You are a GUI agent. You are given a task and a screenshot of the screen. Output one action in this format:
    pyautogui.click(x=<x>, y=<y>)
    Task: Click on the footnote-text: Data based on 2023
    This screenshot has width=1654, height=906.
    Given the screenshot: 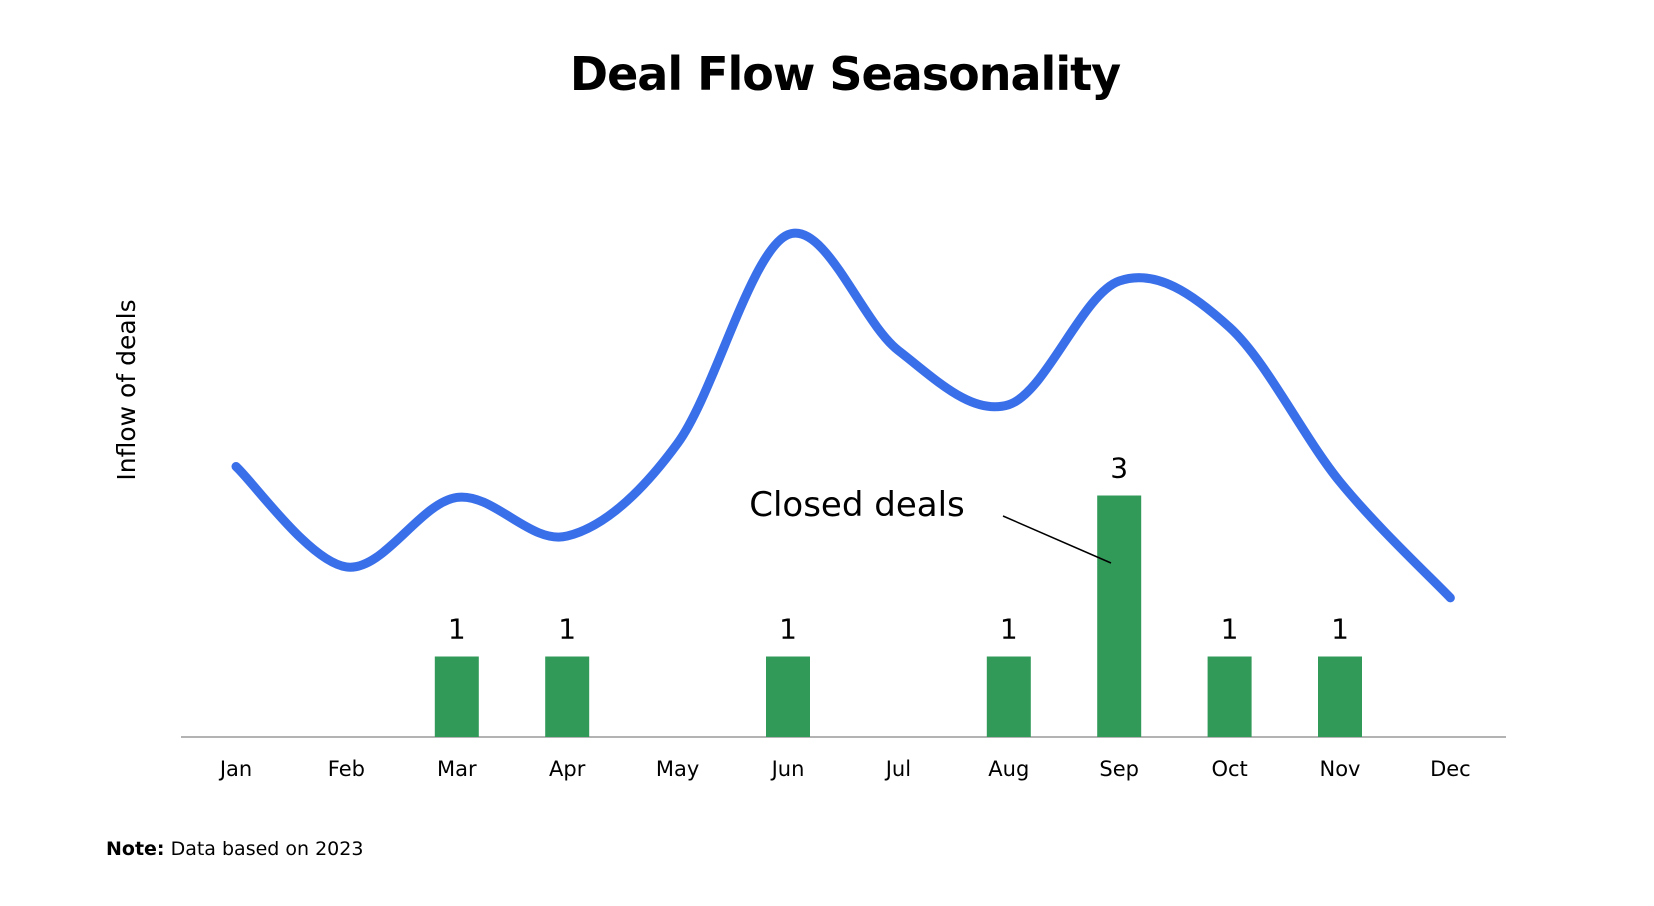 What is the action you would take?
    pyautogui.click(x=267, y=849)
    